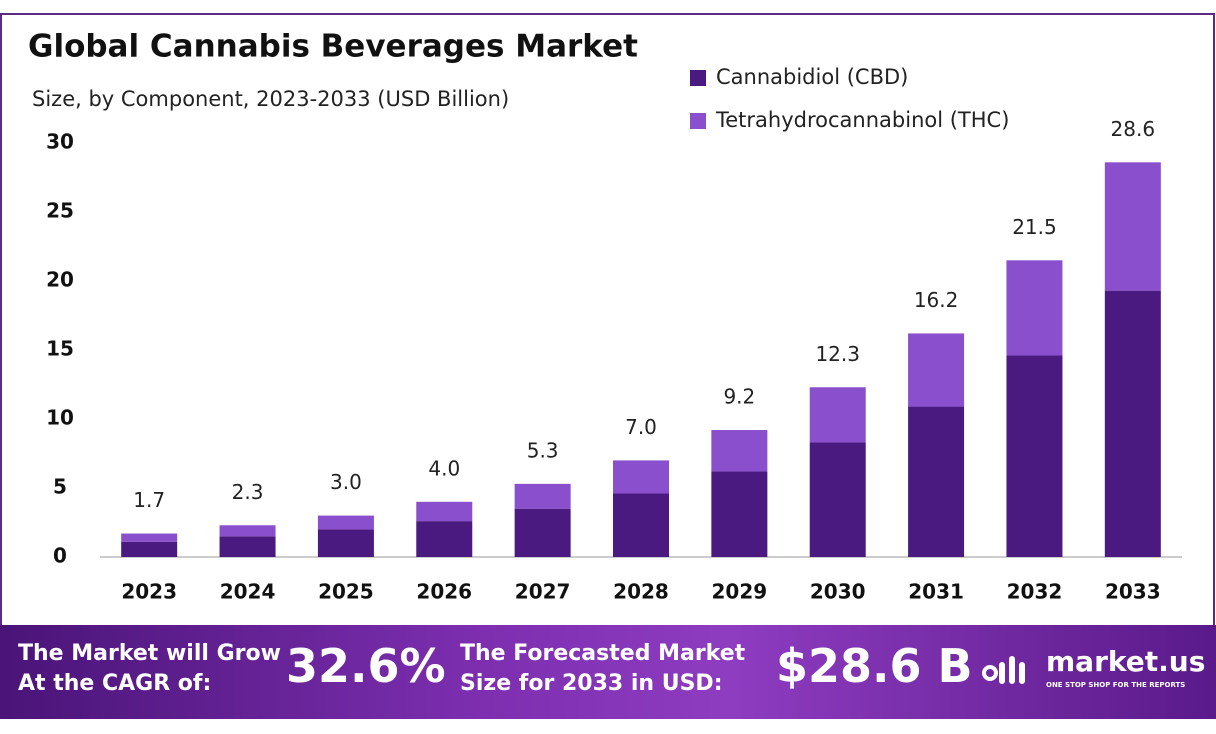 Image resolution: width=1216 pixels, height=734 pixels. Describe the element at coordinates (838, 592) in the screenshot. I see `x-tick-label: 2030` at that location.